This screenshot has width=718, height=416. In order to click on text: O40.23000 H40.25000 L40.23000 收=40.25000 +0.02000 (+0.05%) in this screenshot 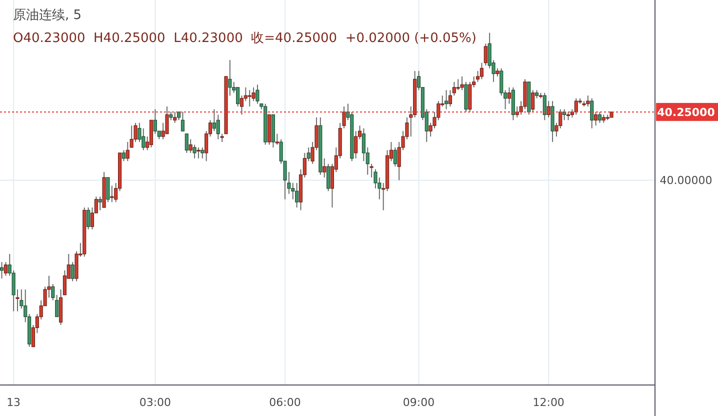, I will do `click(244, 38)`.